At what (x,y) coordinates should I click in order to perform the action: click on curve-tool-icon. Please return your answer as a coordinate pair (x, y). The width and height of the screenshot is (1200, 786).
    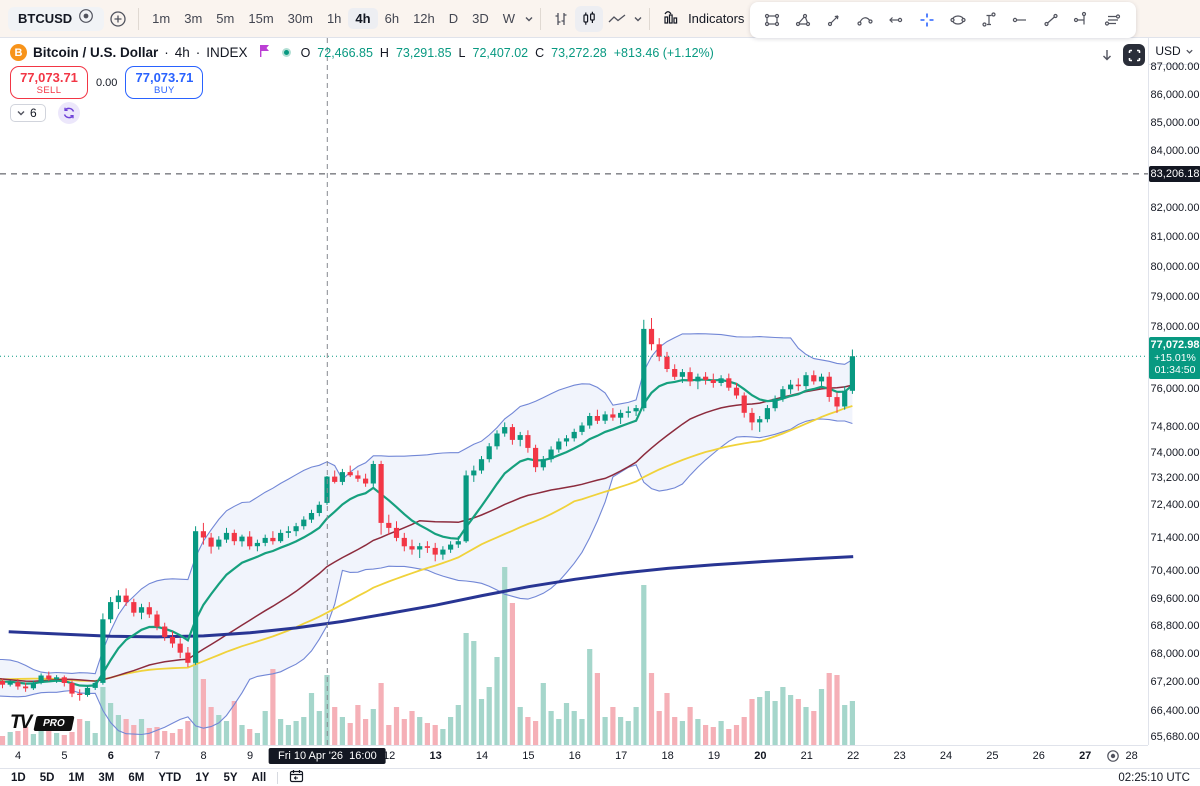
    Looking at the image, I should click on (864, 20).